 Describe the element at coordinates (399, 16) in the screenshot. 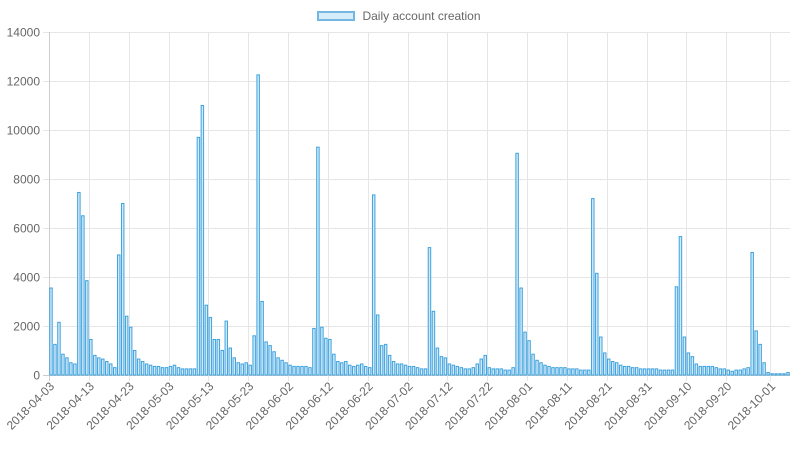

I see `chart-legend: Daily account creation` at that location.